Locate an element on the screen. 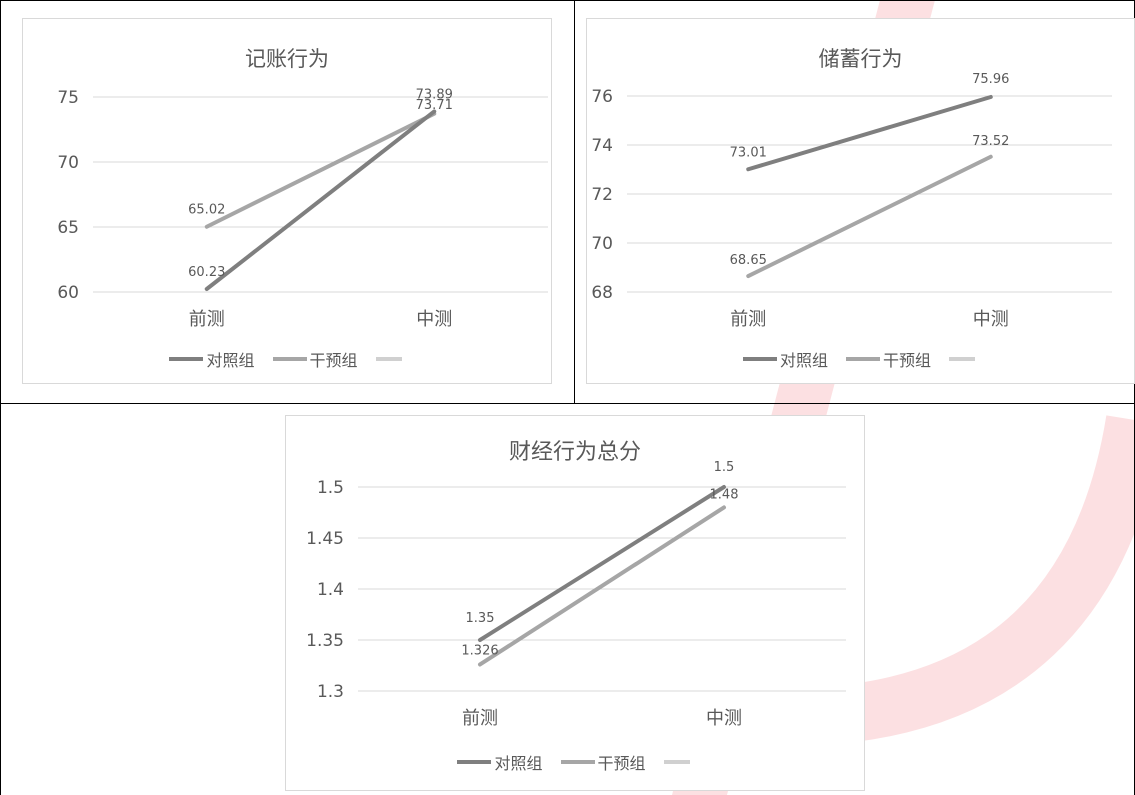  chart-plot-area: 60 65 70 75 前测 中测 60.23 73.89 65.02 73.71 is located at coordinates (302, 208).